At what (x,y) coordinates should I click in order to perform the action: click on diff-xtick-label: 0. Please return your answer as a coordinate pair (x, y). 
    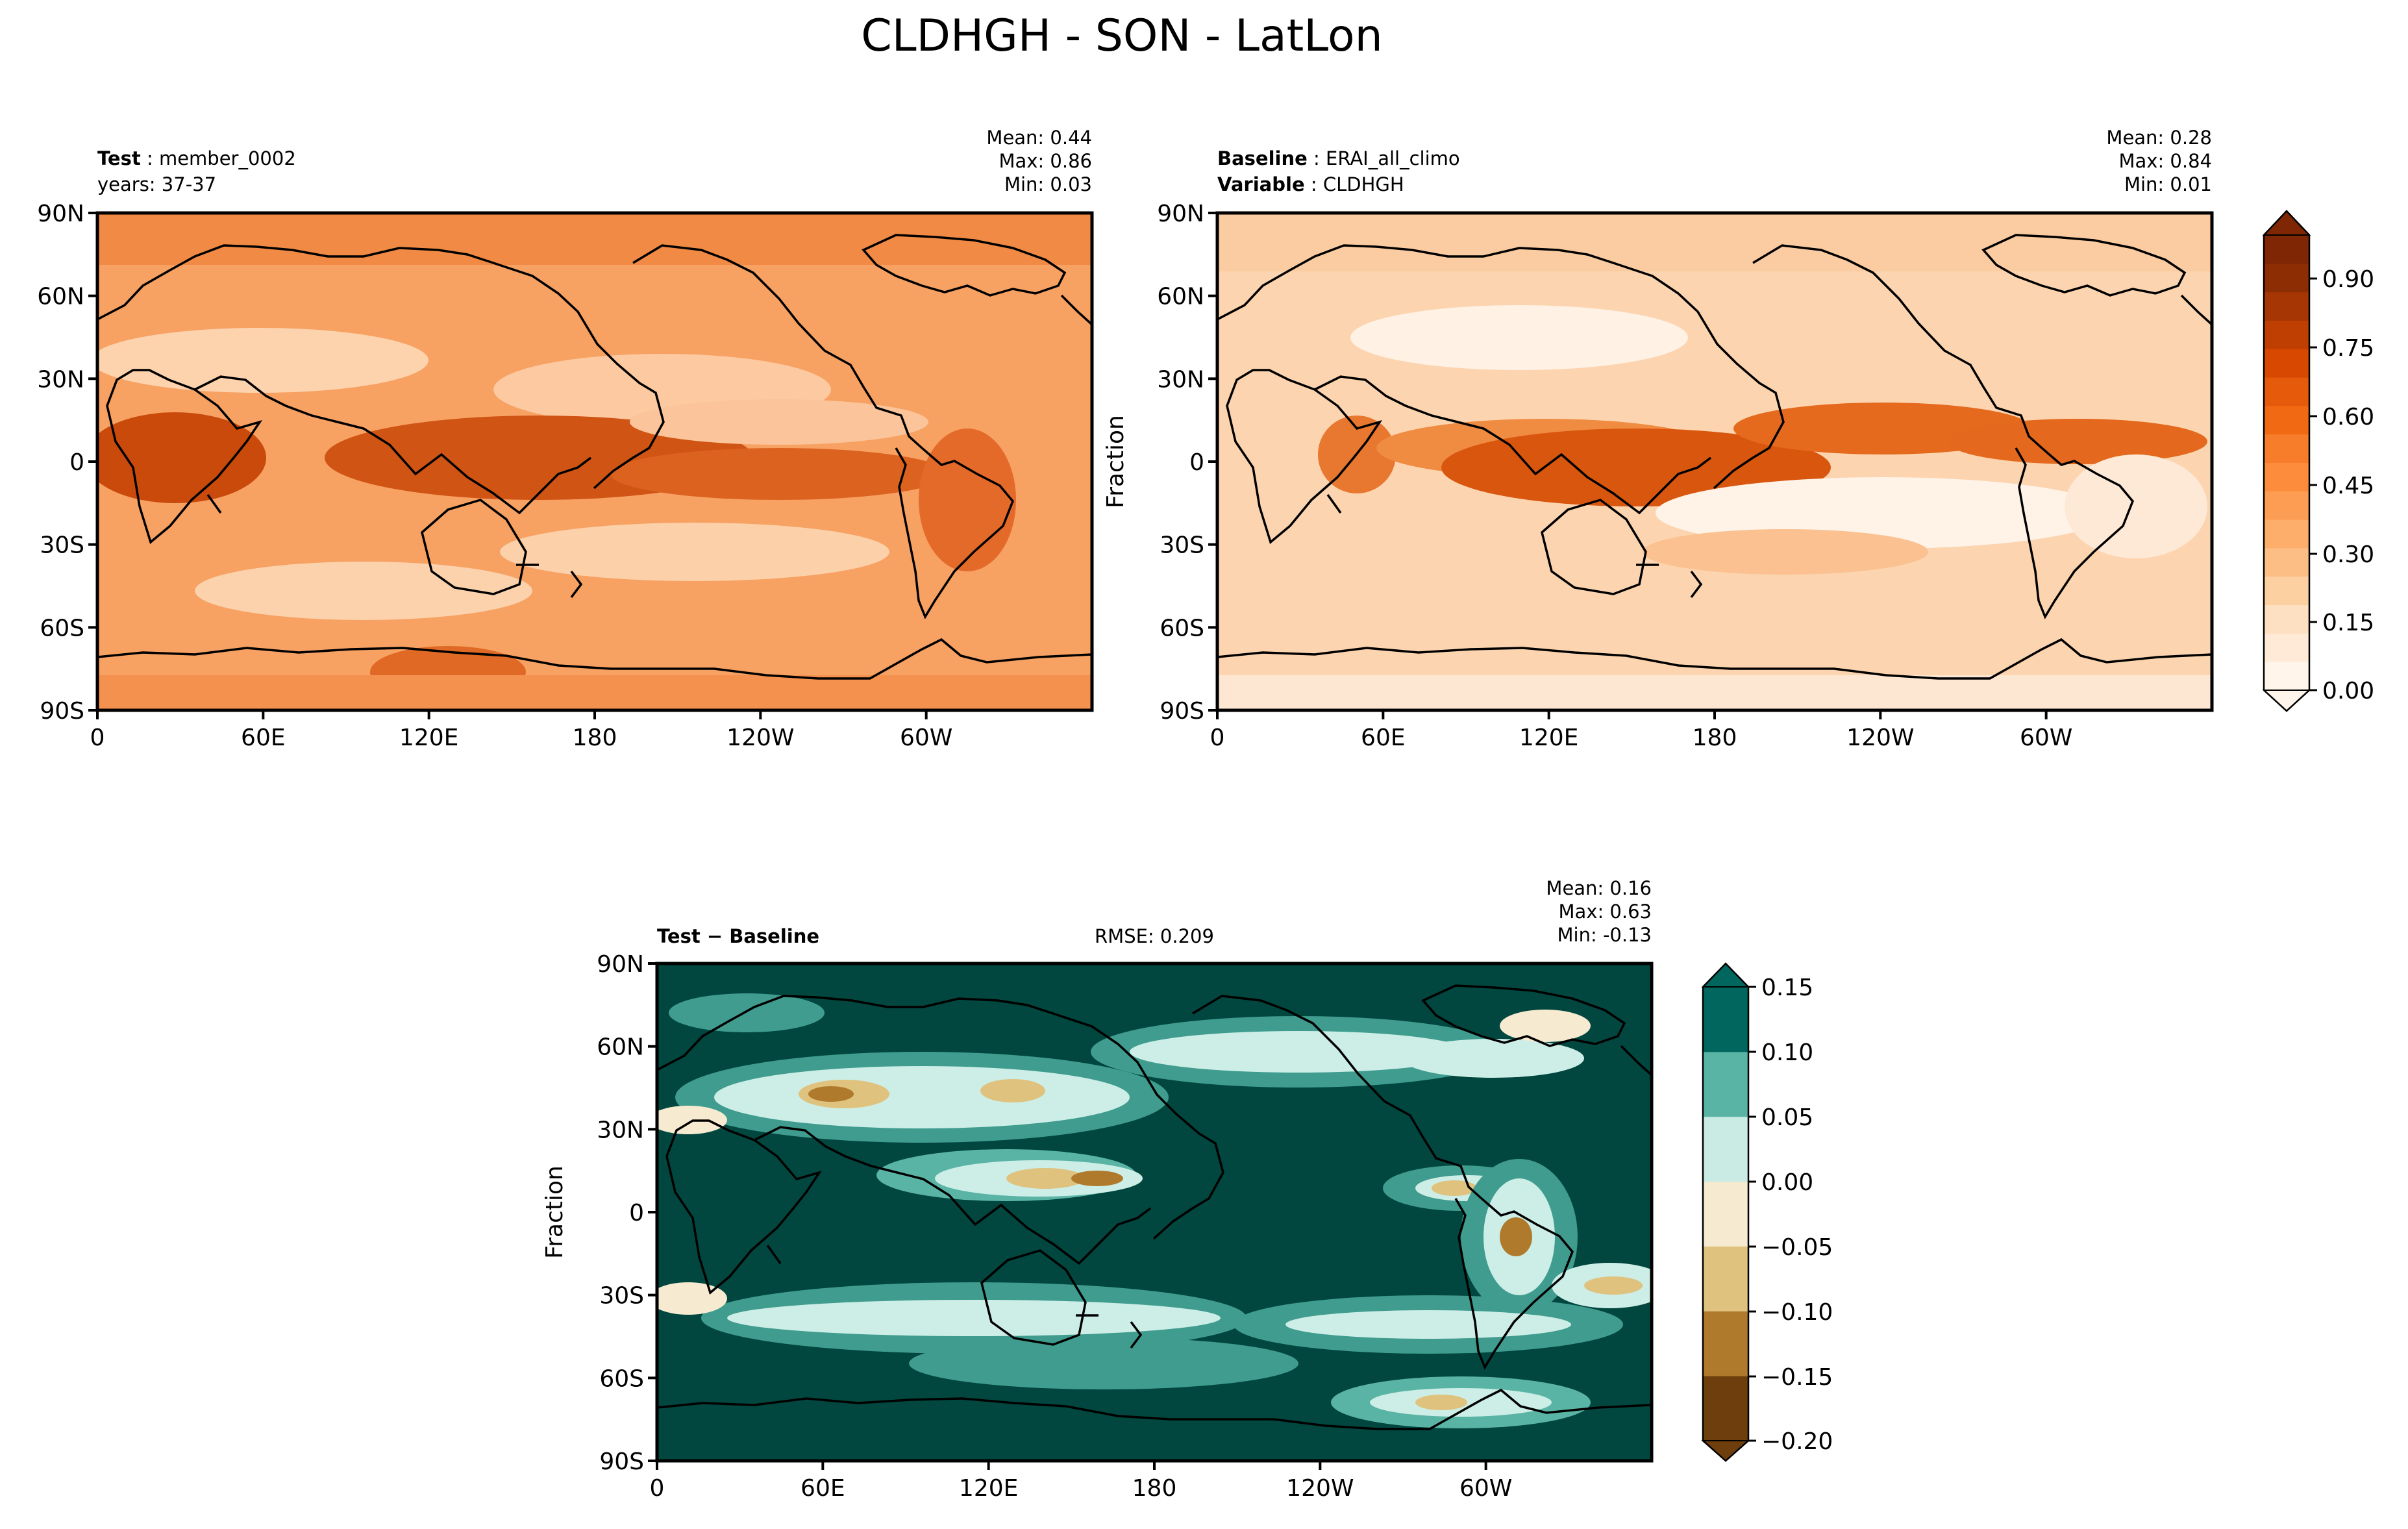
    Looking at the image, I should click on (657, 1488).